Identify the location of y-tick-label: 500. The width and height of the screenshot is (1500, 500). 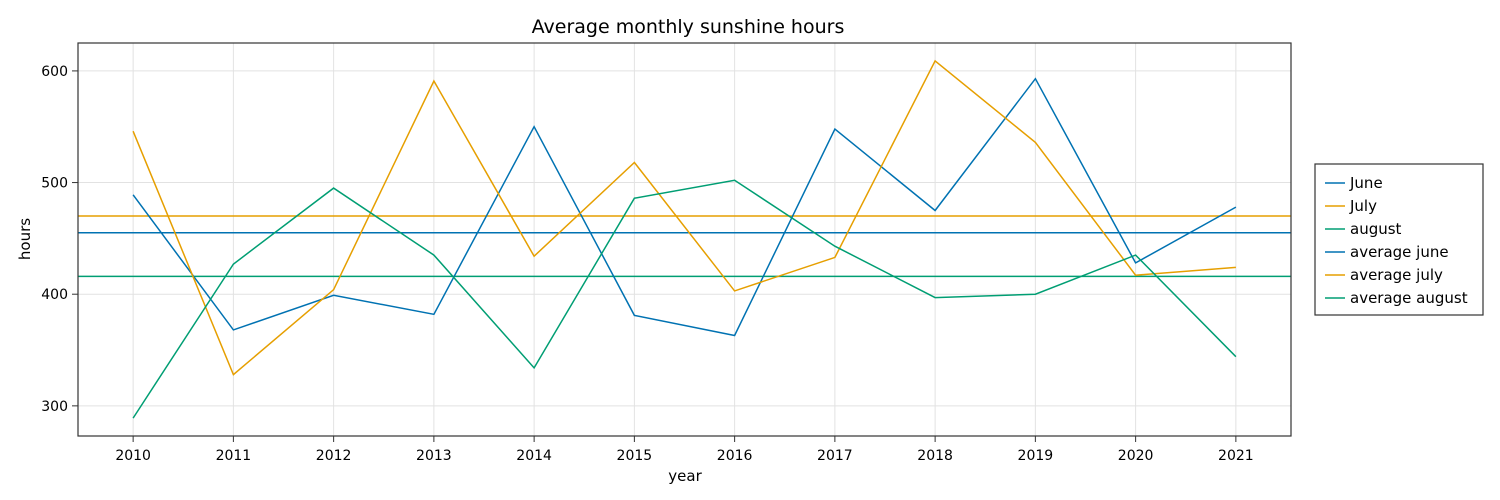
(54, 184).